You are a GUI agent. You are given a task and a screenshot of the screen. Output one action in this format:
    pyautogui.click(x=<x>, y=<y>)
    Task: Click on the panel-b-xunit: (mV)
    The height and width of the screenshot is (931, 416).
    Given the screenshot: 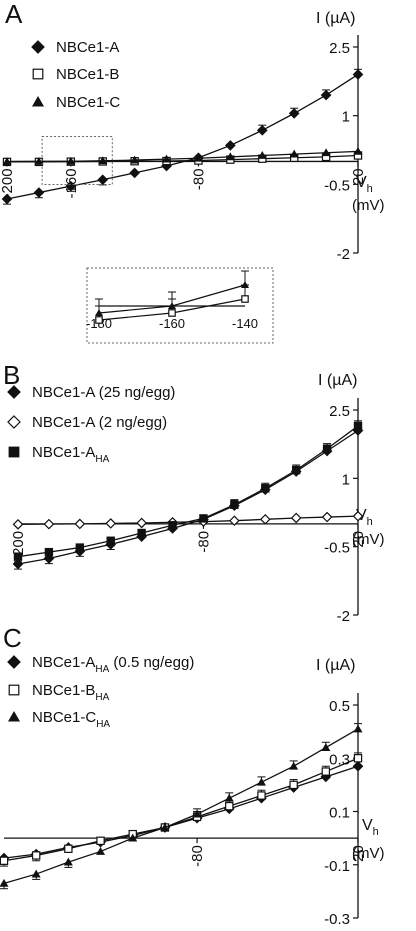 What is the action you would take?
    pyautogui.click(x=368, y=539)
    